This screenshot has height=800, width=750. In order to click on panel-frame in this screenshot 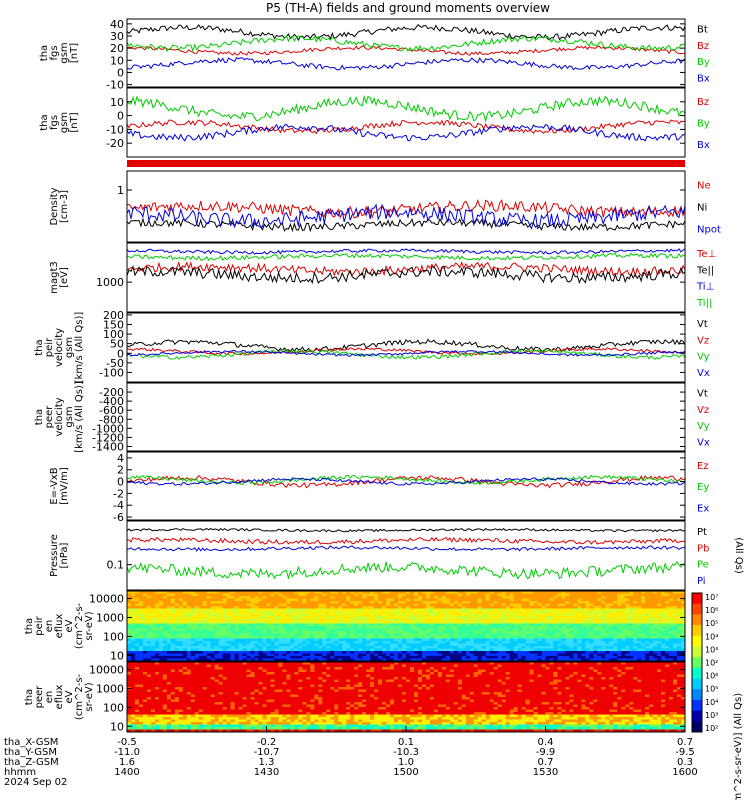, I will do `click(406, 277)`.